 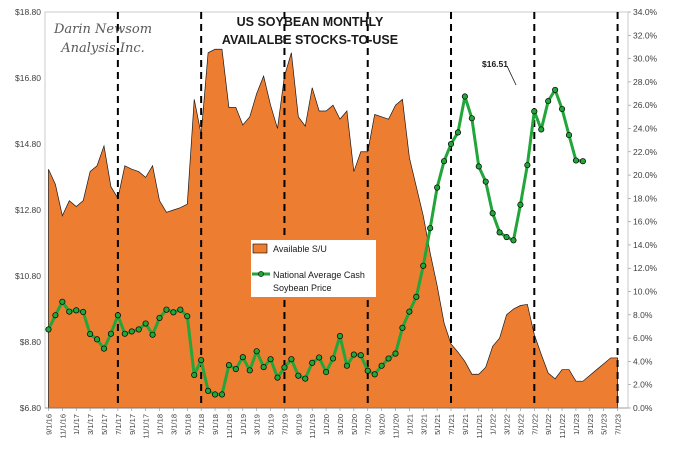 I want to click on legend-swatch-area, so click(x=260, y=248).